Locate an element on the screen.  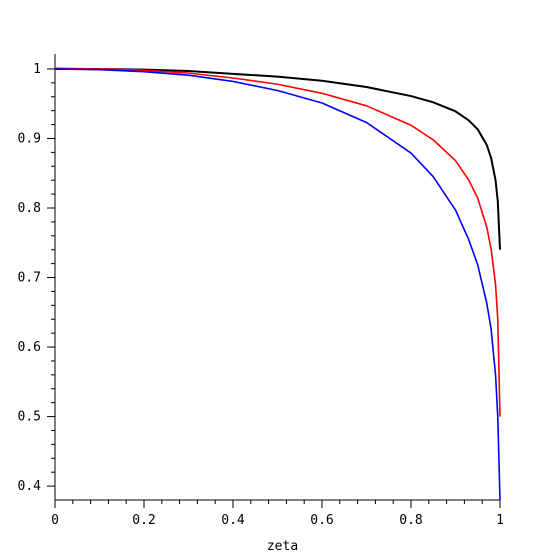
y-tick-label: 0.6 is located at coordinates (29, 347).